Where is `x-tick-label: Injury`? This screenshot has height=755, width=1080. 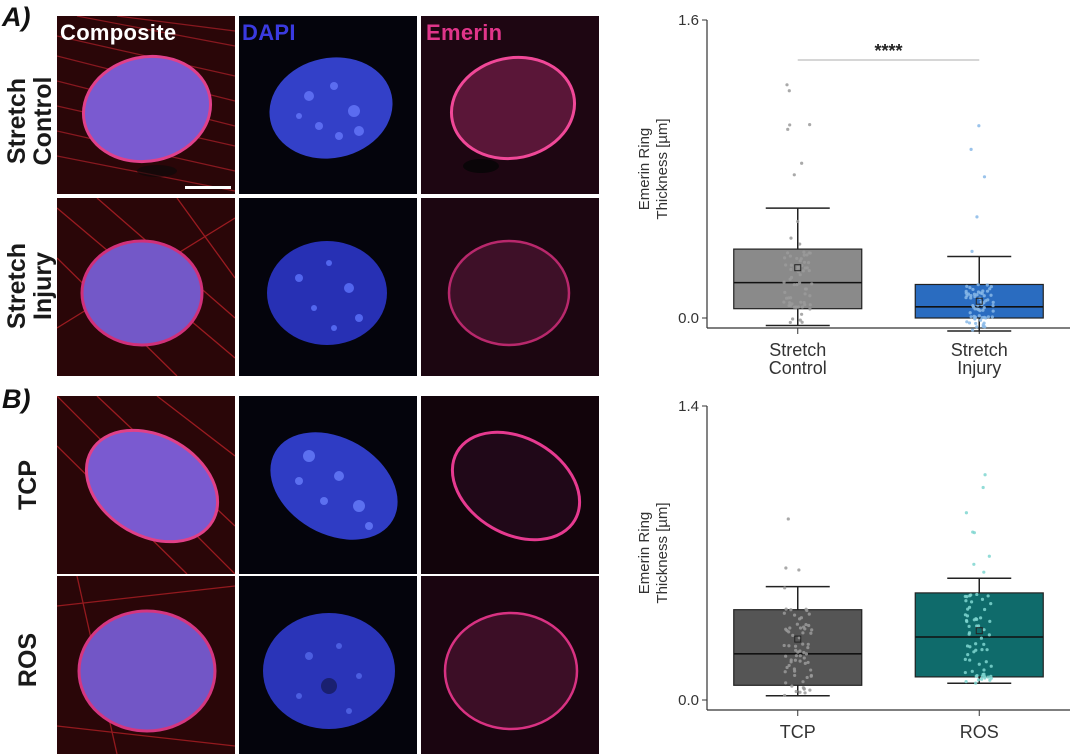
x-tick-label: Injury is located at coordinates (979, 368).